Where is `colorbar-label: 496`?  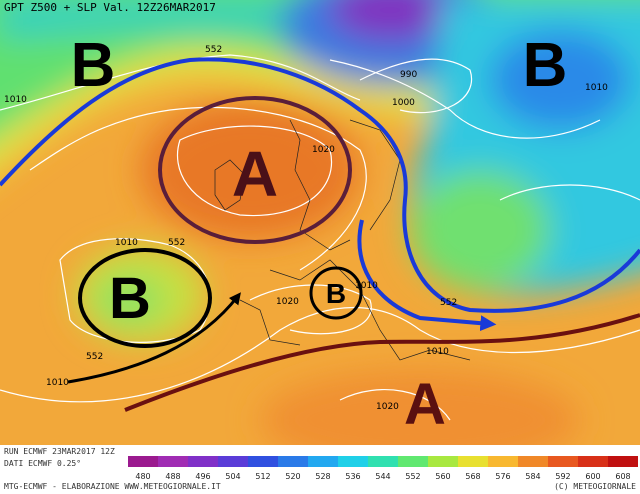 colorbar-label: 496 is located at coordinates (202, 476).